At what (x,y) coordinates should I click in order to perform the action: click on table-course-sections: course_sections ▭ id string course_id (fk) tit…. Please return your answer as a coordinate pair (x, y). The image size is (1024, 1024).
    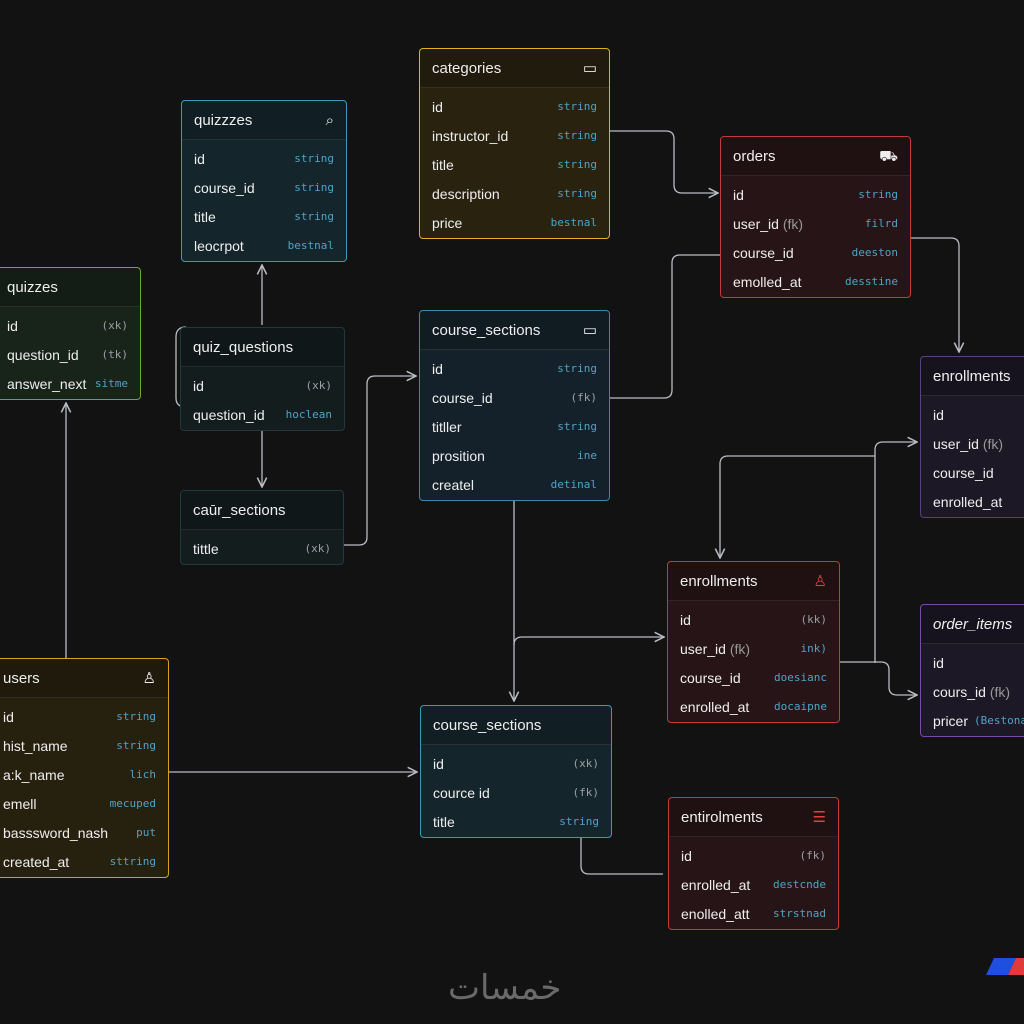
    Looking at the image, I should click on (514, 405).